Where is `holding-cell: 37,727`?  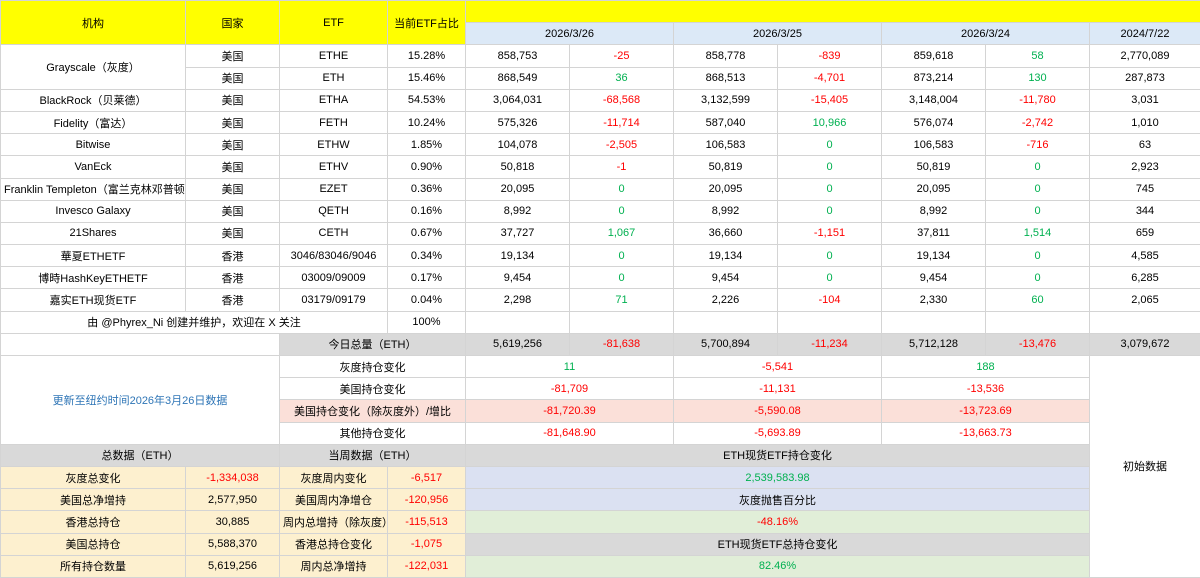 holding-cell: 37,727 is located at coordinates (518, 233).